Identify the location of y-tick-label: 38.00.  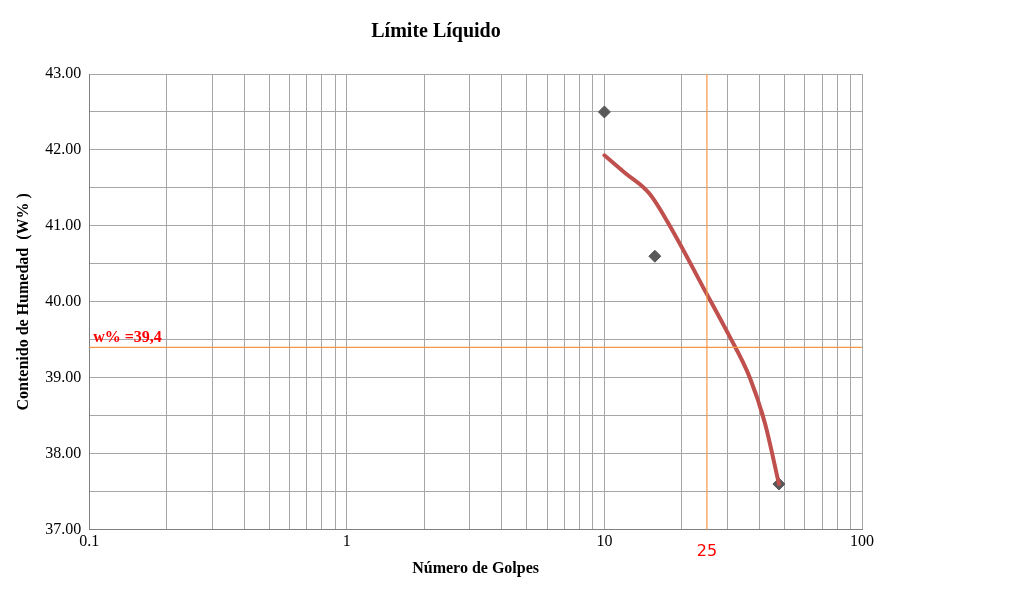
(63, 452).